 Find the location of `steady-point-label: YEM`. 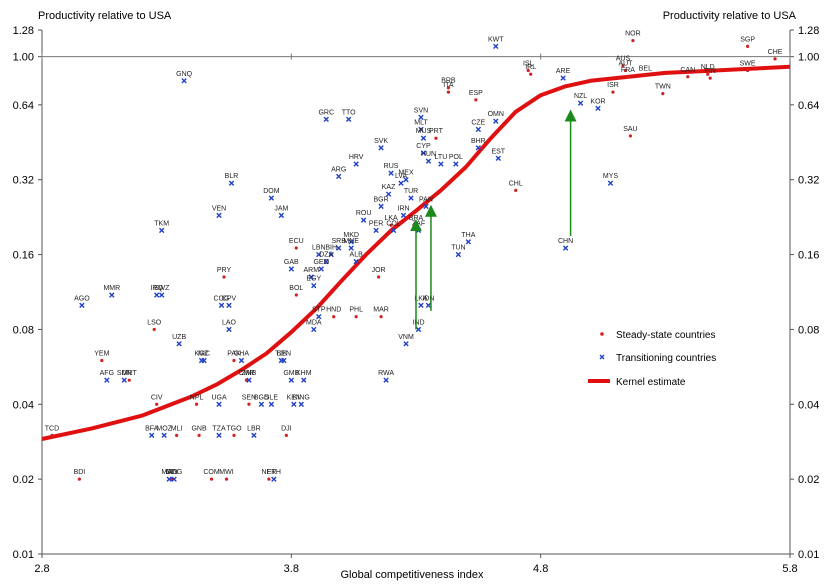

steady-point-label: YEM is located at coordinates (101, 353).